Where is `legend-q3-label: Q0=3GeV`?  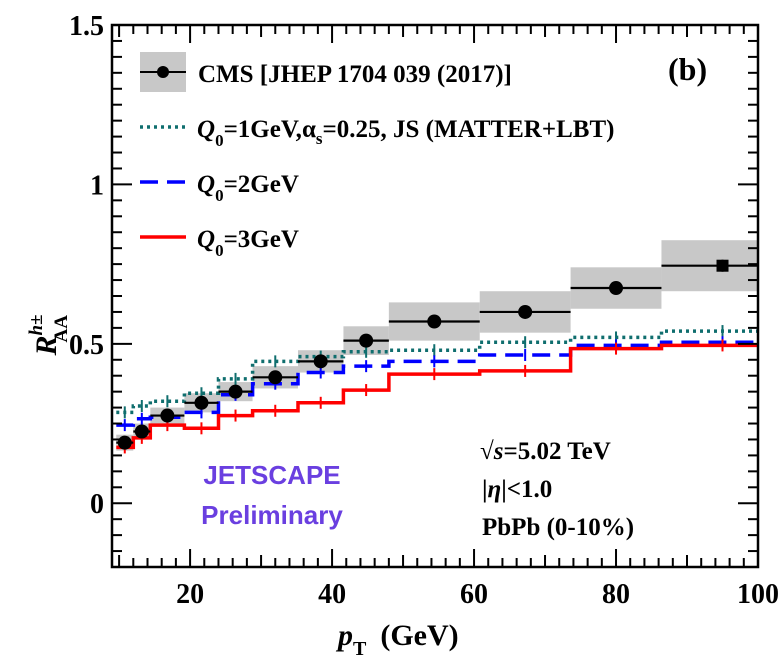 legend-q3-label: Q0=3GeV is located at coordinates (248, 243).